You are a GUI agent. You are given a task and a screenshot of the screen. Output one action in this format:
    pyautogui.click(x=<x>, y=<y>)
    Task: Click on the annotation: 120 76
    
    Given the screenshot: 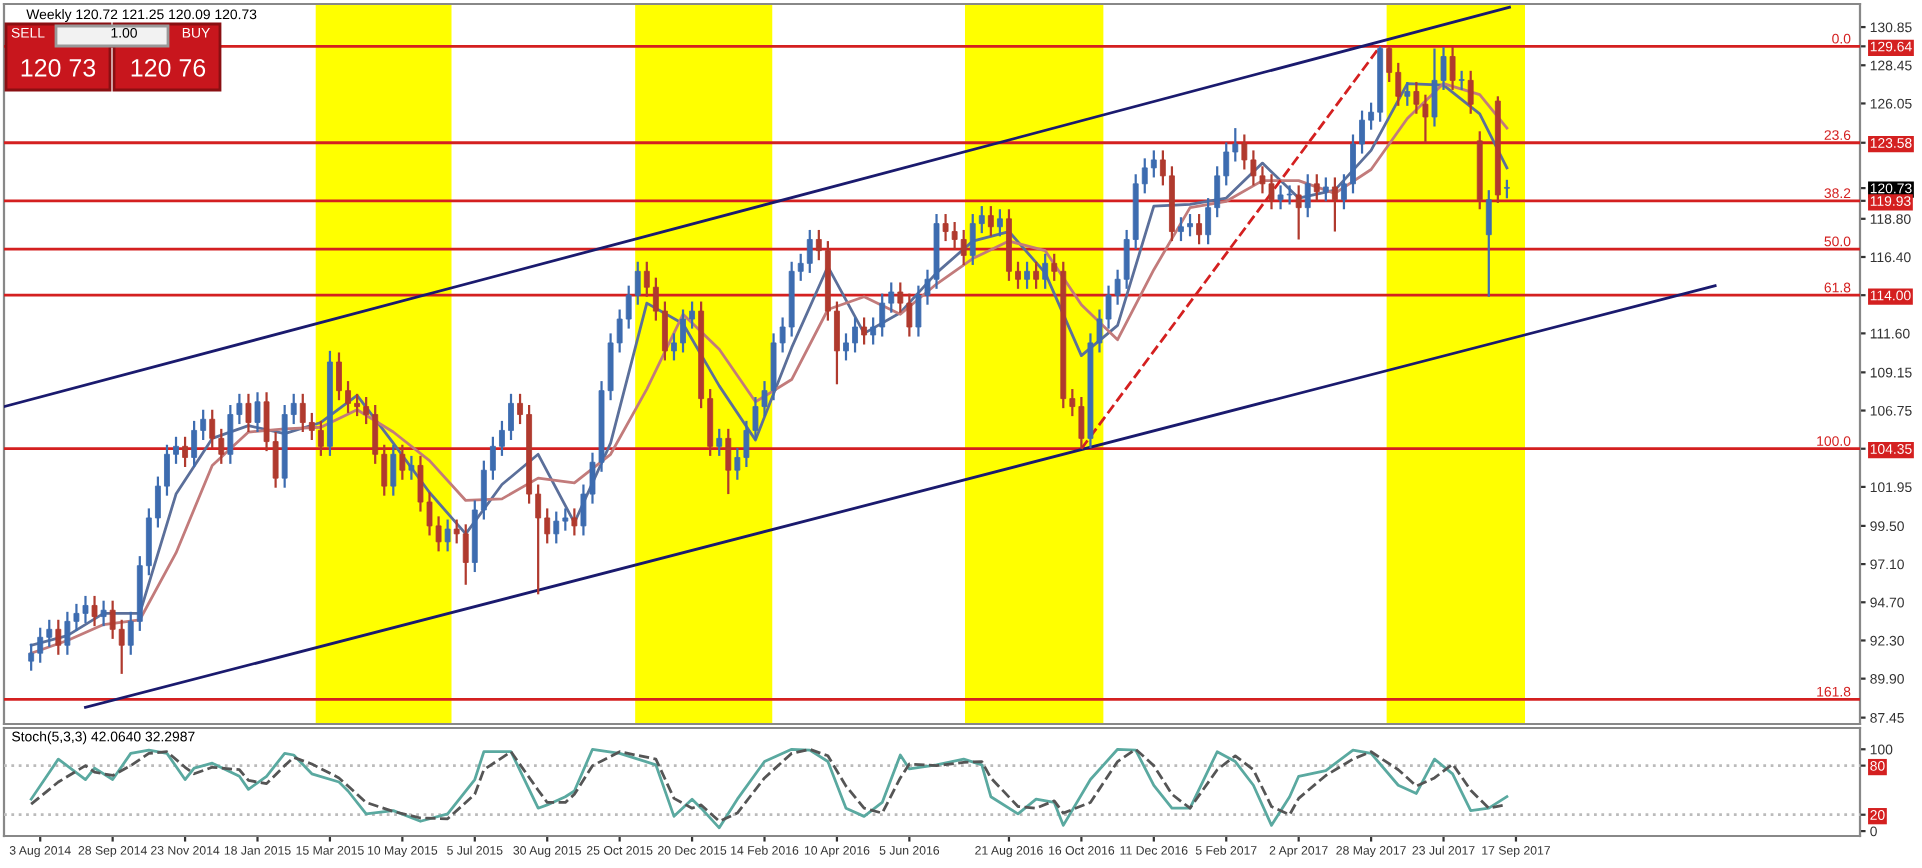 What is the action you would take?
    pyautogui.click(x=168, y=68)
    